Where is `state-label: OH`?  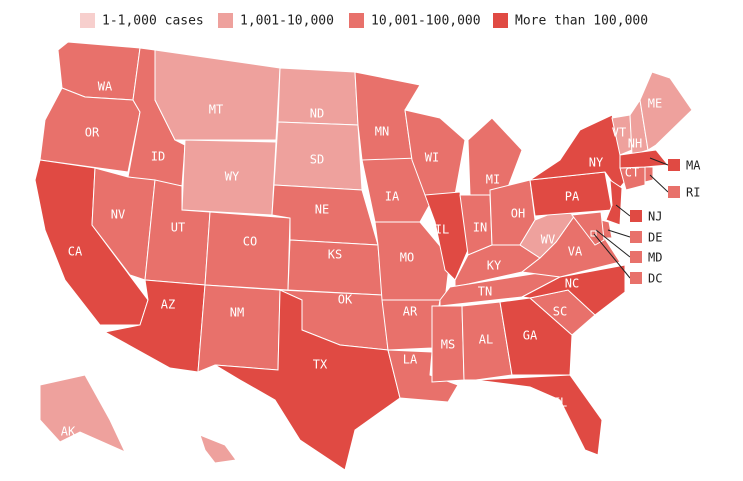 state-label: OH is located at coordinates (518, 214).